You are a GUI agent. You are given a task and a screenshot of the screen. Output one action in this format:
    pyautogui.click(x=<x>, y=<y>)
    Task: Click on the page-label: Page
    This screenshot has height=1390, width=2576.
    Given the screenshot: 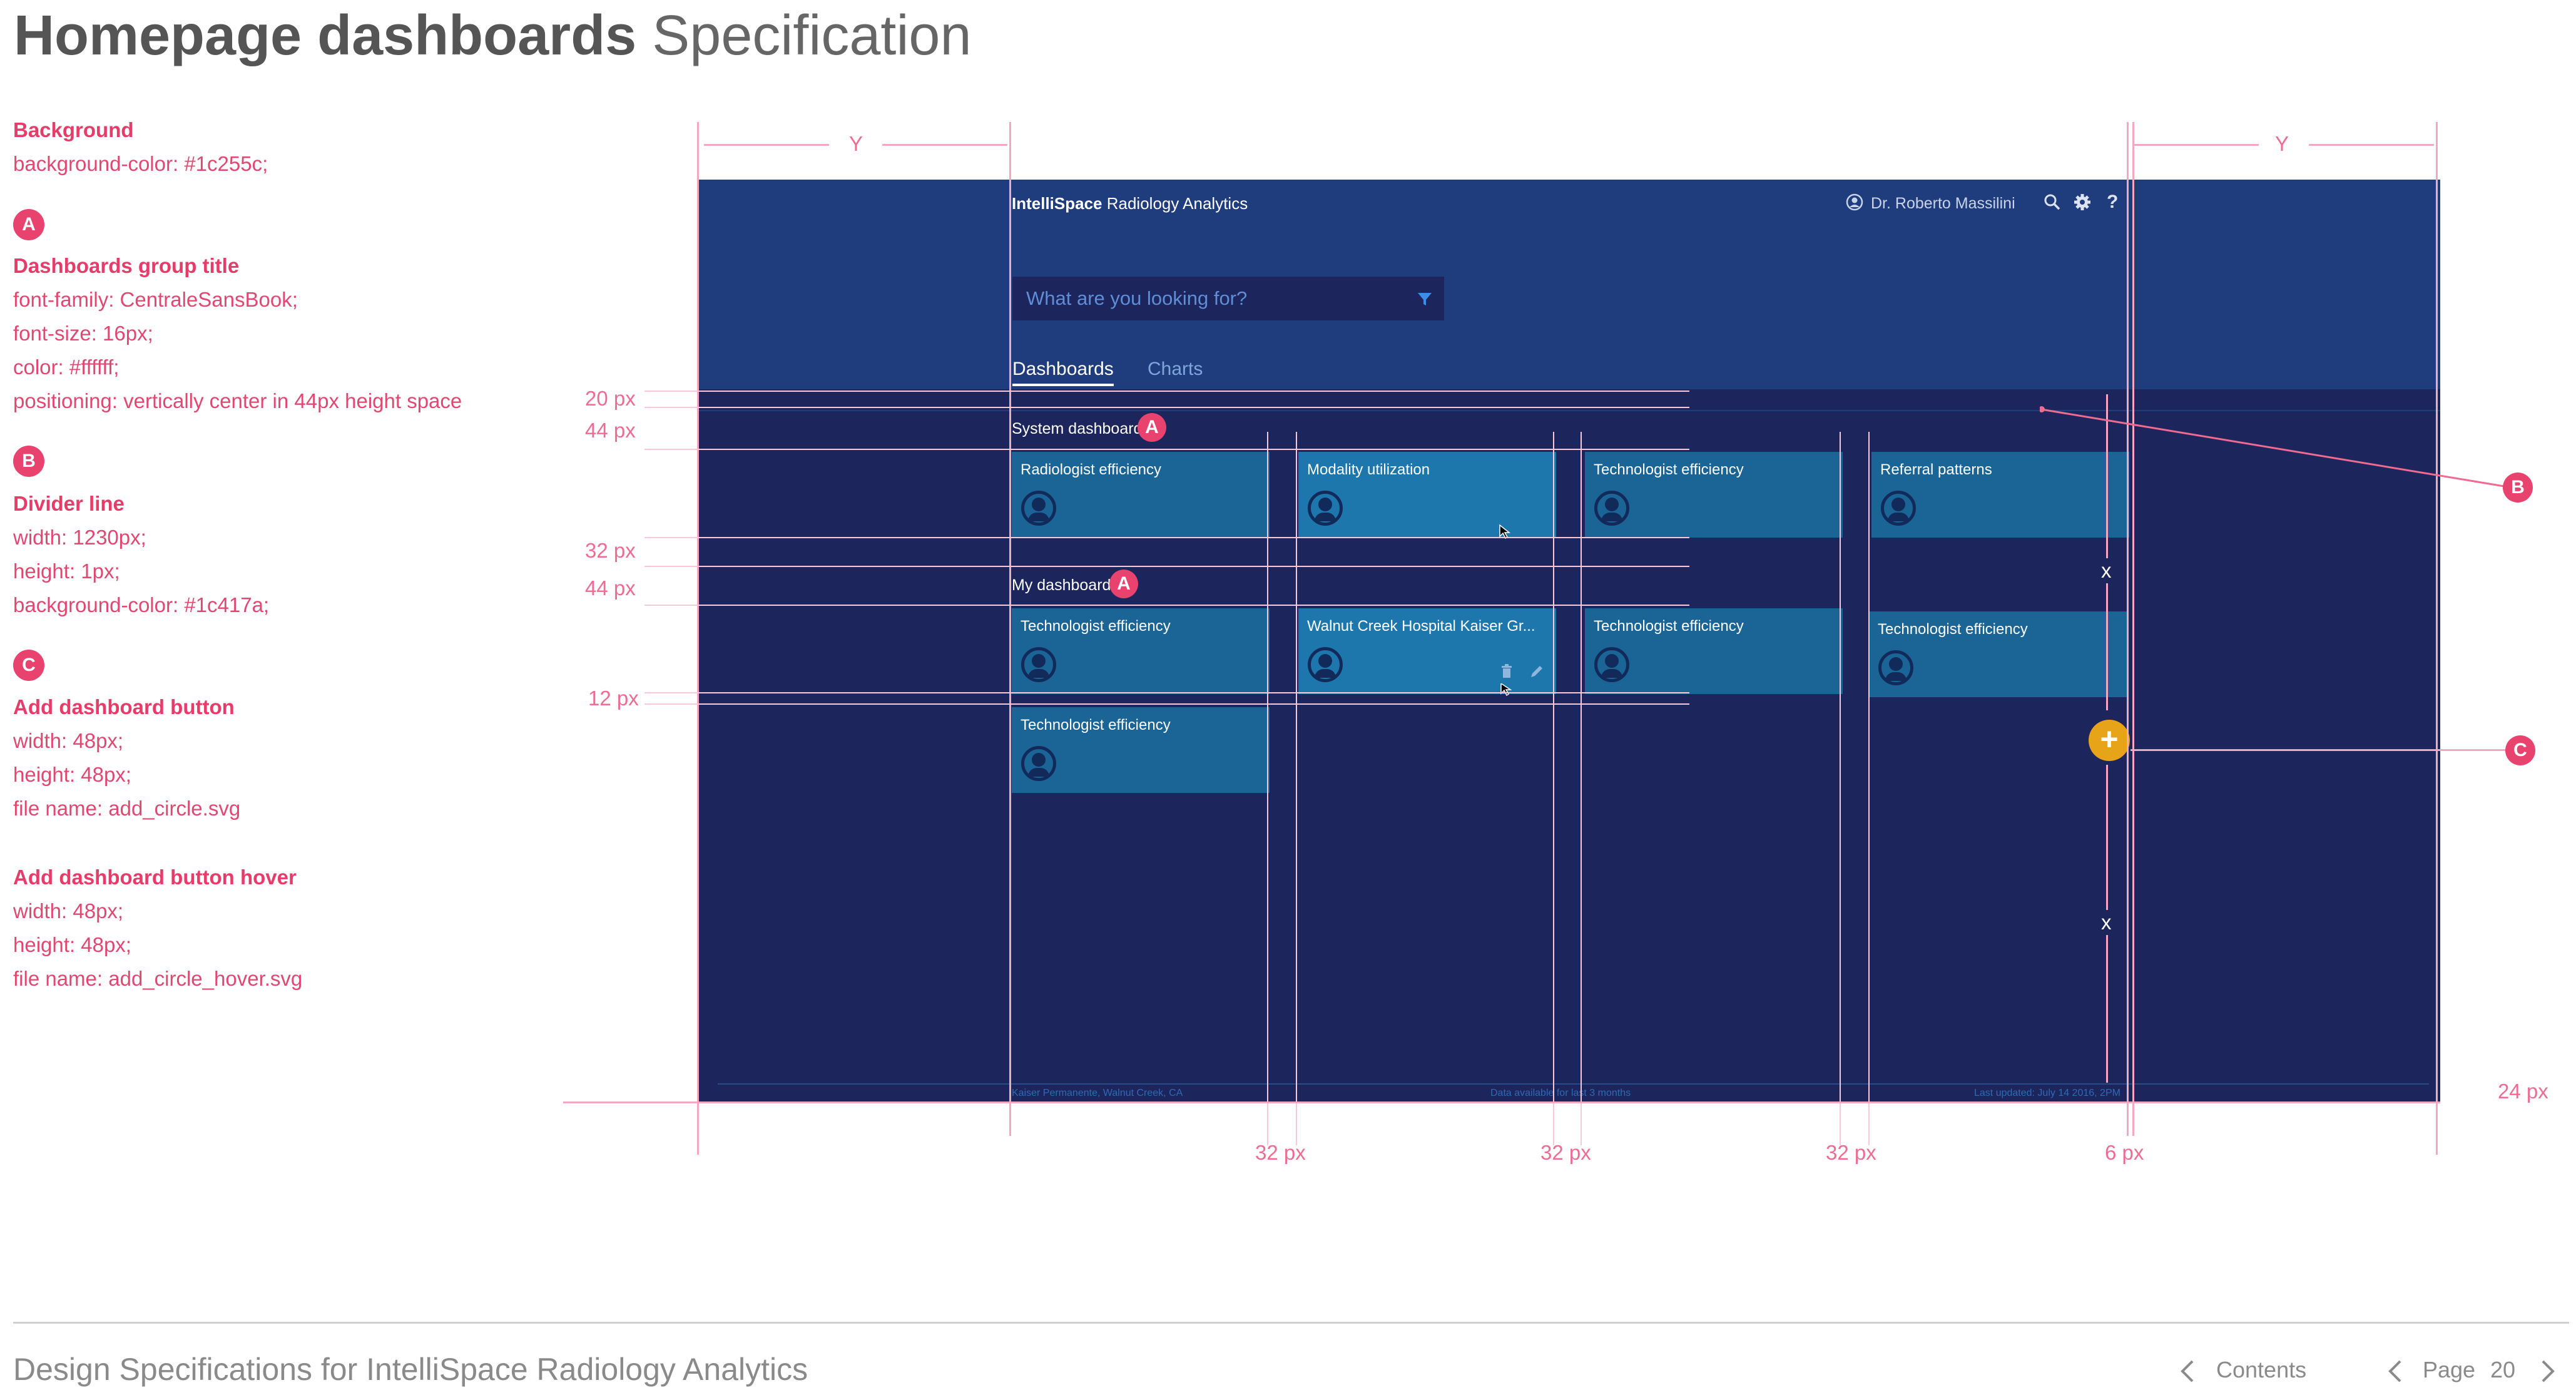 What is the action you would take?
    pyautogui.click(x=2449, y=1369)
    